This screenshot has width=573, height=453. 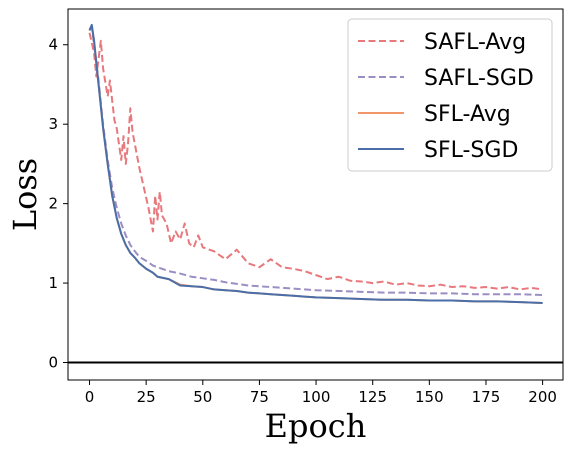 I want to click on y-axis-label: Loss, so click(x=25, y=194).